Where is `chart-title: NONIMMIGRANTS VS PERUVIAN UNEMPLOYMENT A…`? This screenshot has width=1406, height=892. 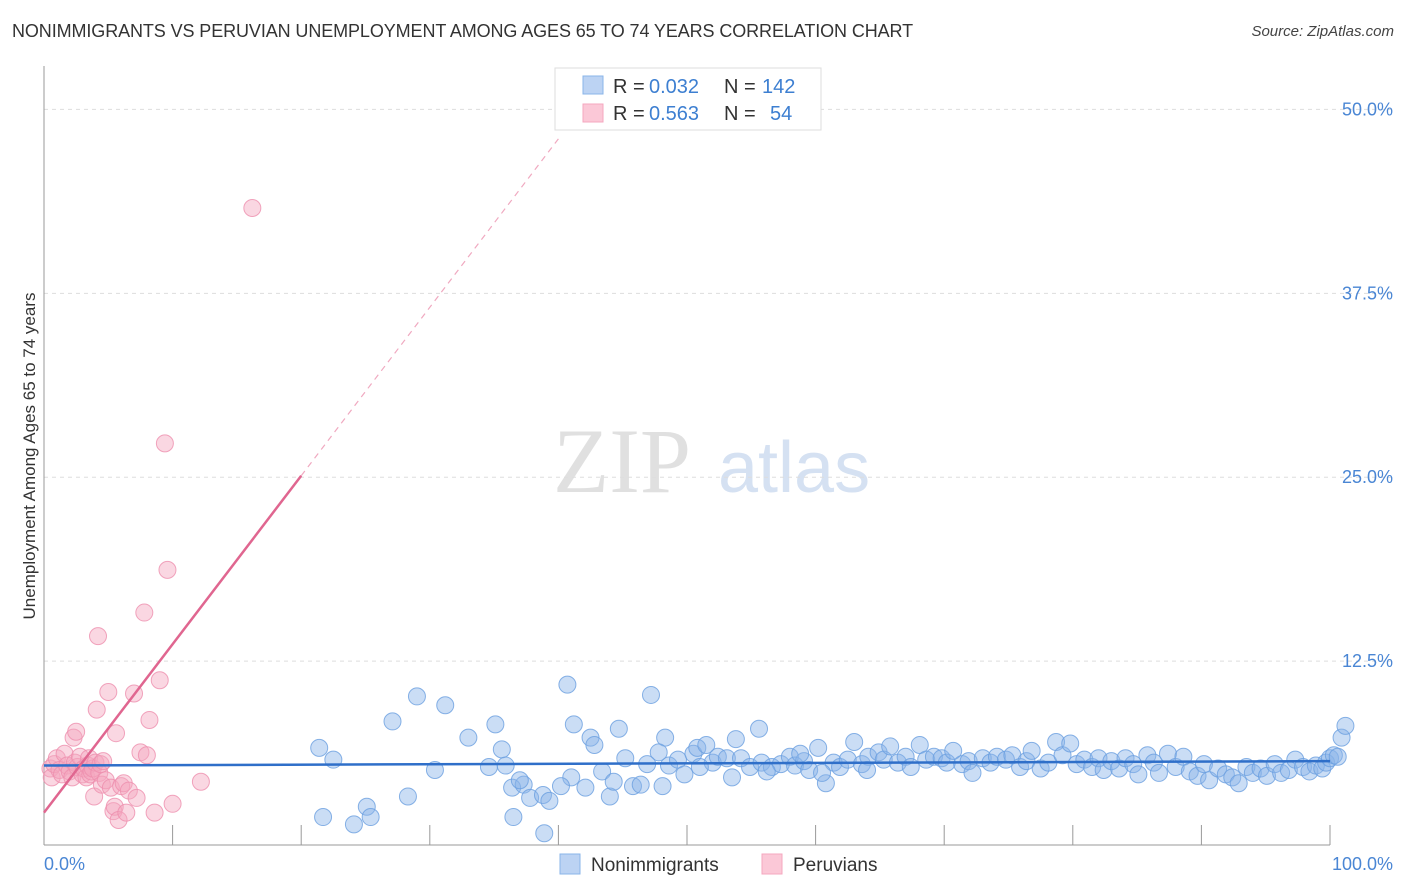
chart-title: NONIMMIGRANTS VS PERUVIAN UNEMPLOYMENT A… is located at coordinates (463, 31).